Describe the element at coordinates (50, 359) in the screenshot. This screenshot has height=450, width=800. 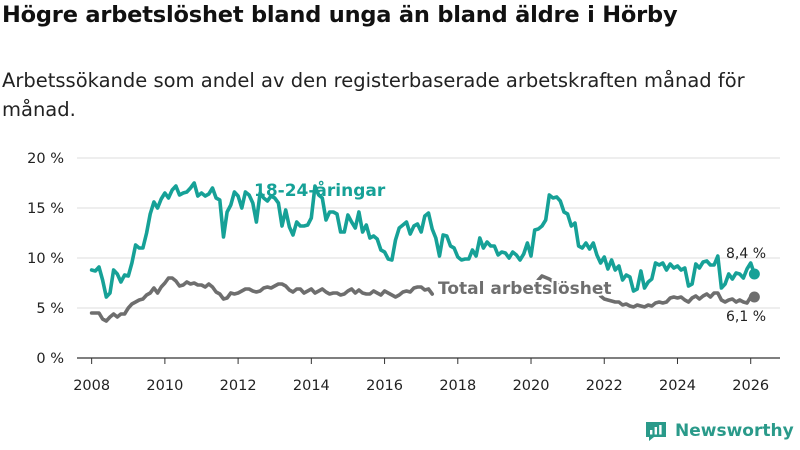
I see `y-tick-label: 0 %` at that location.